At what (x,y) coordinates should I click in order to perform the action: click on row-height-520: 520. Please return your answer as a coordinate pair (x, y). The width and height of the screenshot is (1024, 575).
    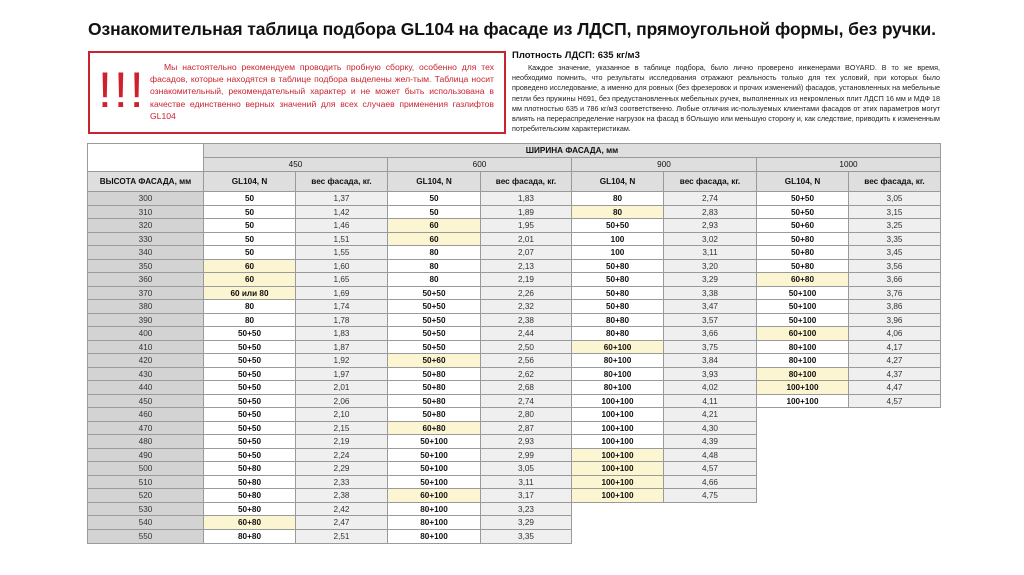
    Looking at the image, I should click on (145, 495).